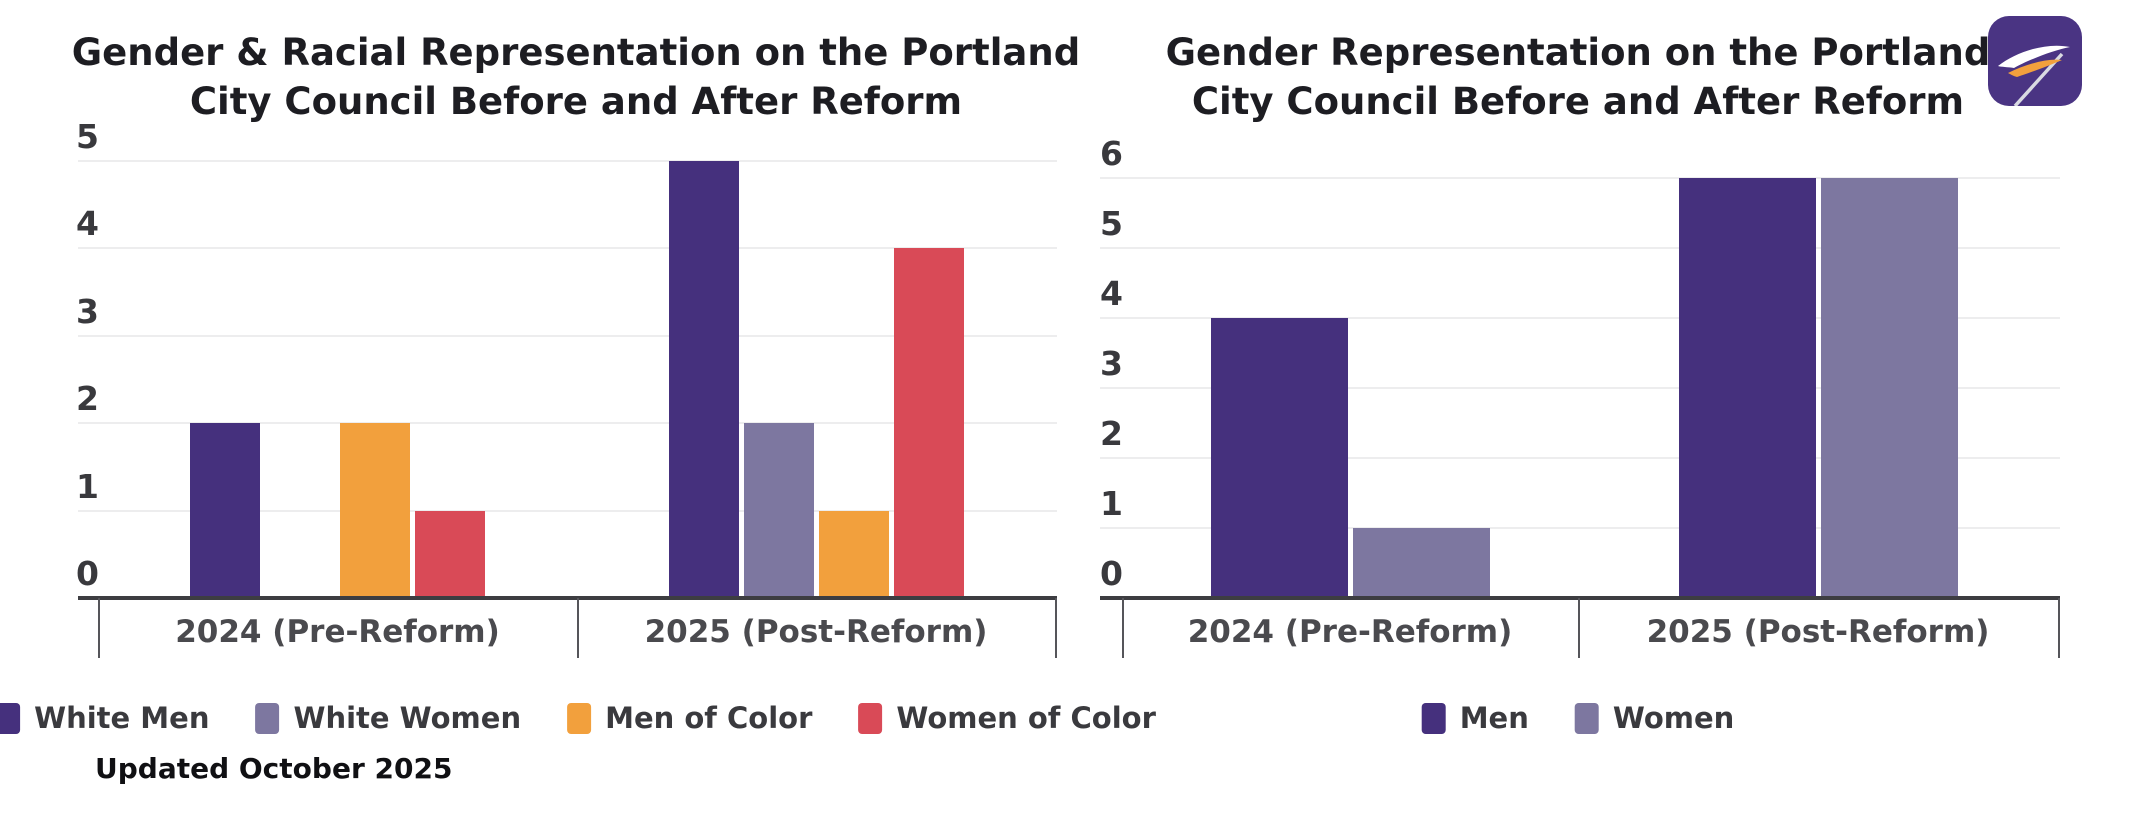  I want to click on updated-date-note: Updated October 2025, so click(274, 768).